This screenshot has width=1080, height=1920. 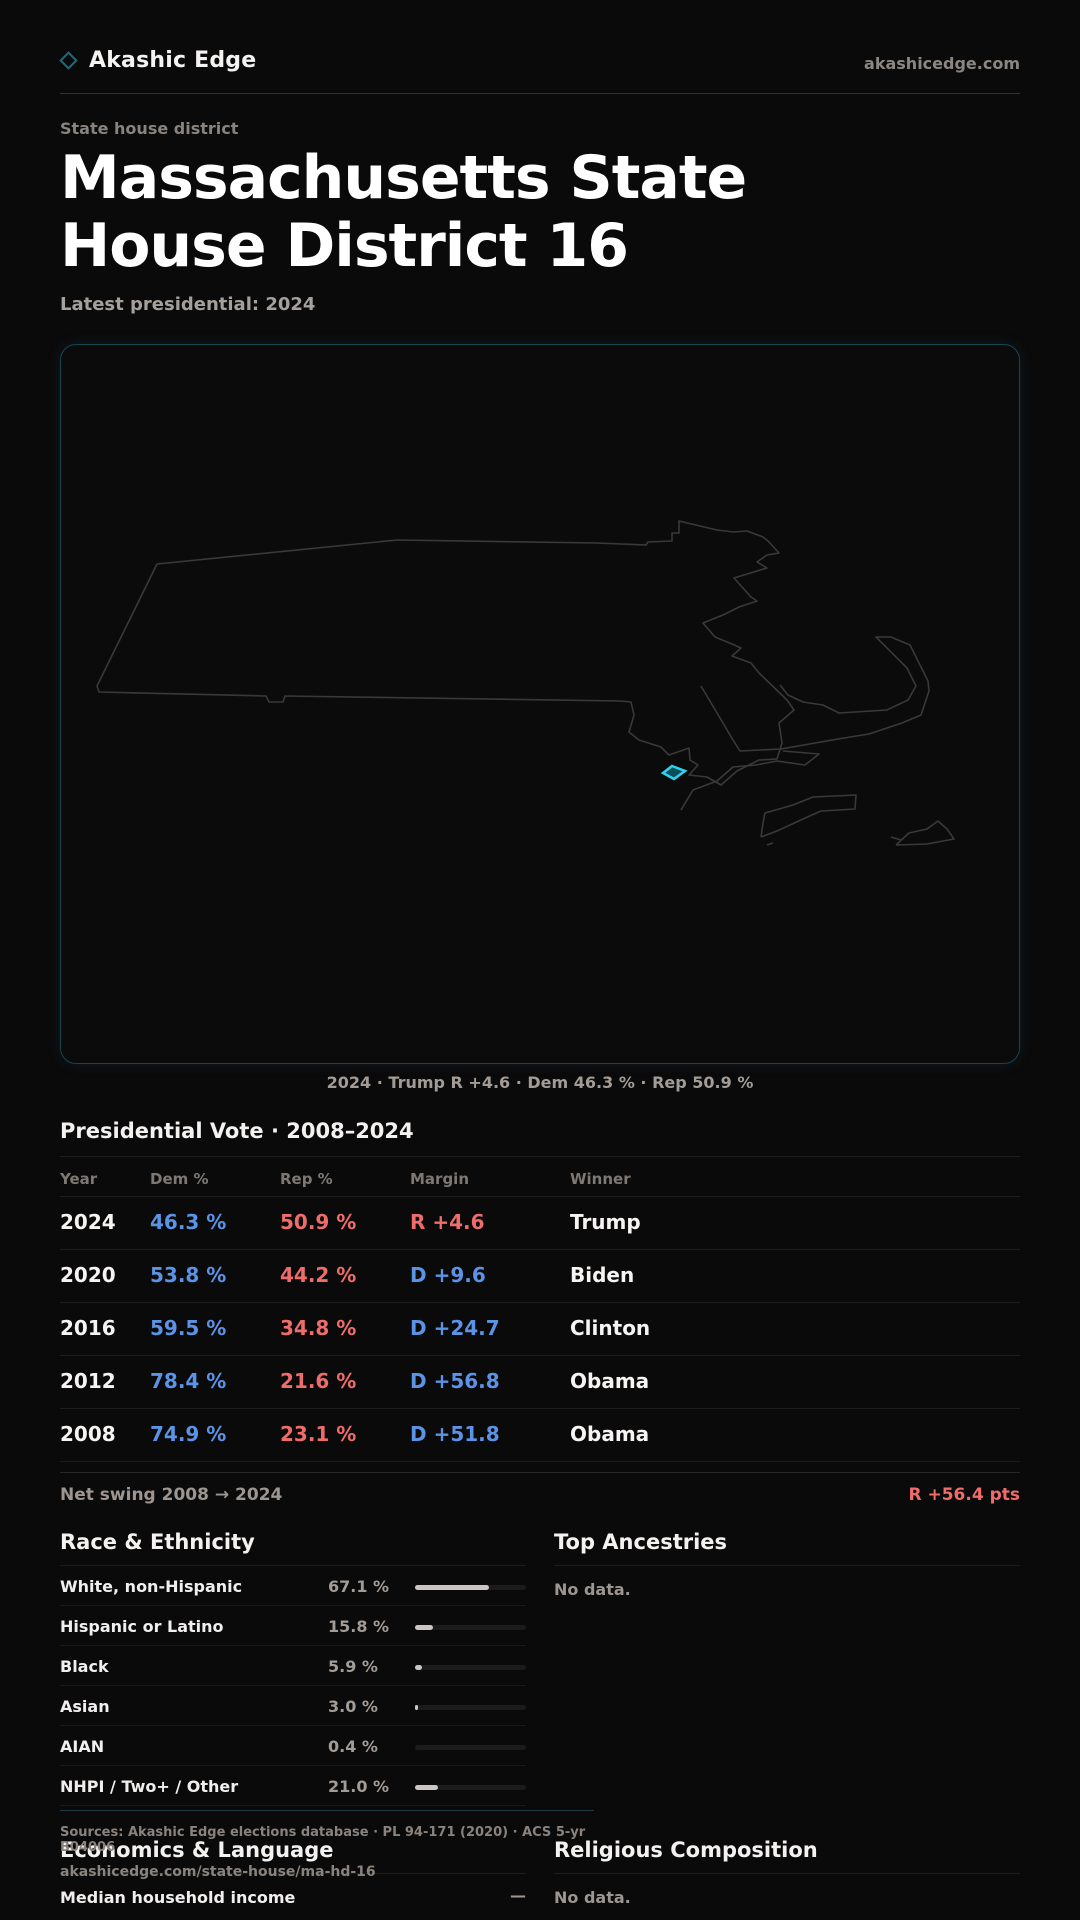 I want to click on net-swing: Net swing 2008 → 2024 R +56.4 pts, so click(x=540, y=1494).